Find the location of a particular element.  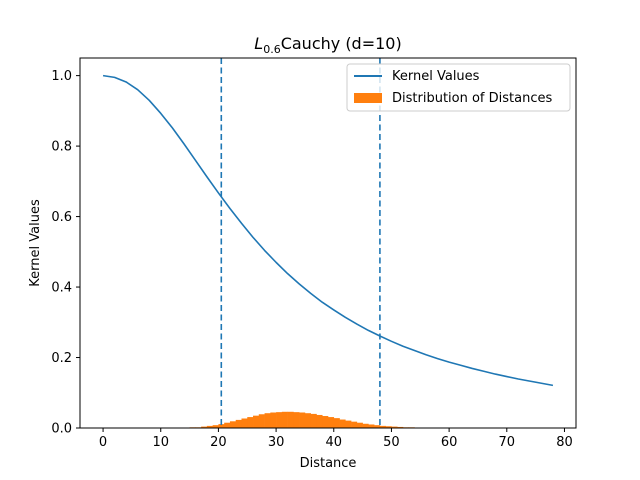

chart-title-rest: Cauchy (d=10) is located at coordinates (341, 43).